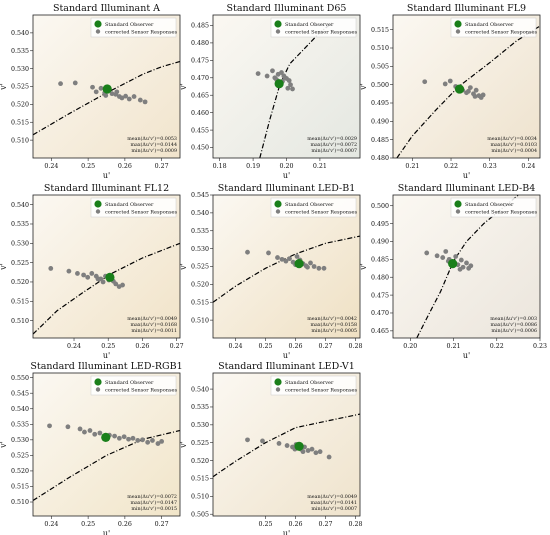  Describe the element at coordinates (20, 378) in the screenshot. I see `y-tick-label: 0.550` at that location.